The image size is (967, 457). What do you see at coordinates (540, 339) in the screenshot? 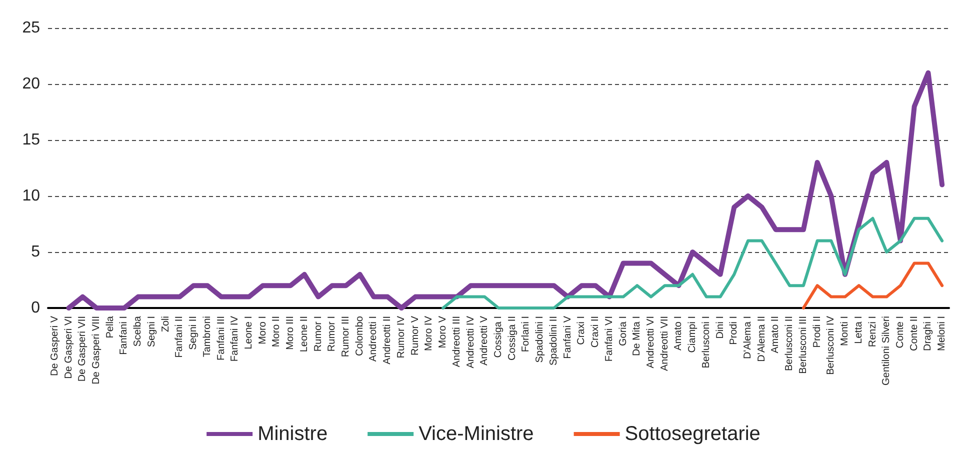
I see `x-tick-label: Spadolini I` at bounding box center [540, 339].